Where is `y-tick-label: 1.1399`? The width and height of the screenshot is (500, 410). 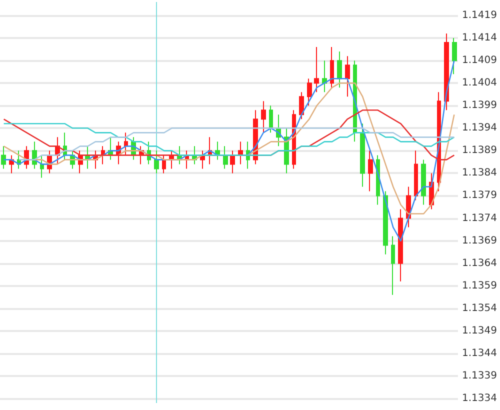 y-tick-label: 1.1399 is located at coordinates (480, 106).